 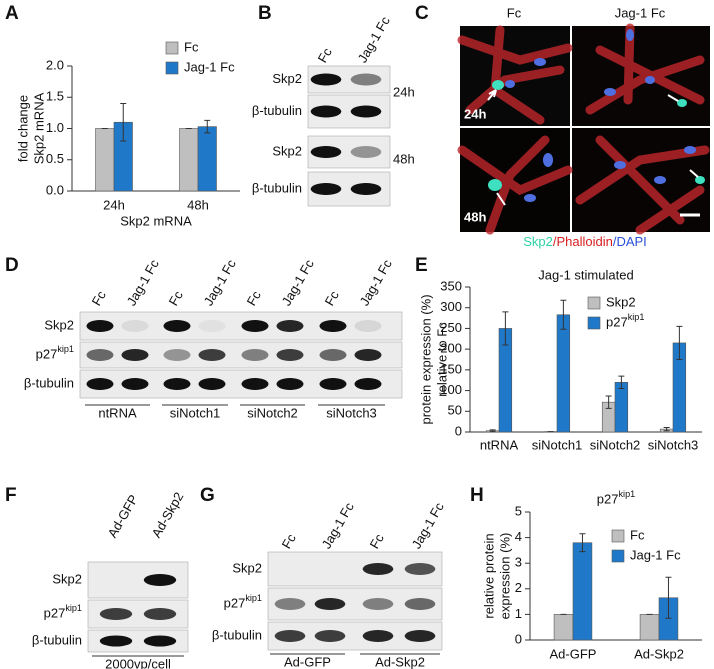 I want to click on x-axis-label: Skp2 mRNA, so click(x=156, y=220).